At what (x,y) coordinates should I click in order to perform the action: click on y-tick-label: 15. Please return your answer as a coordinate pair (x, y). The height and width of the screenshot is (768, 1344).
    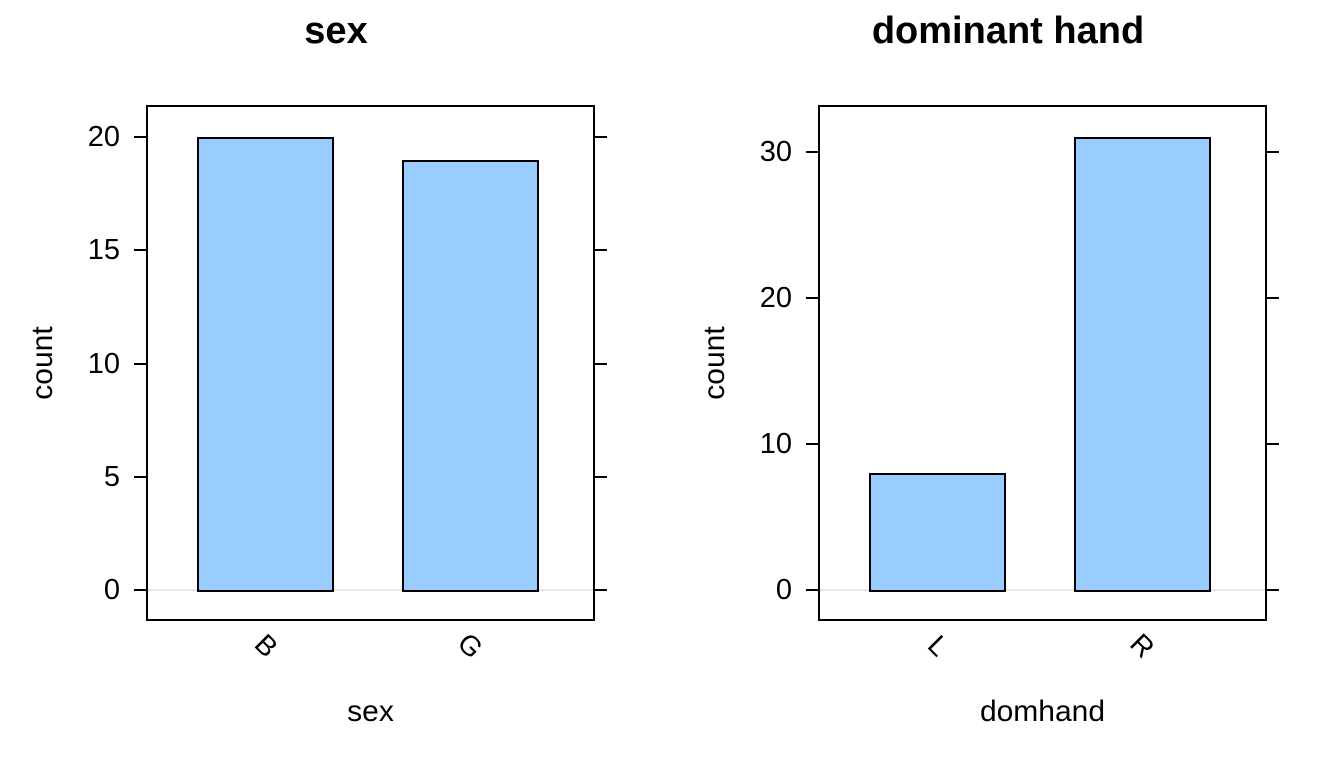
    Looking at the image, I should click on (103, 250).